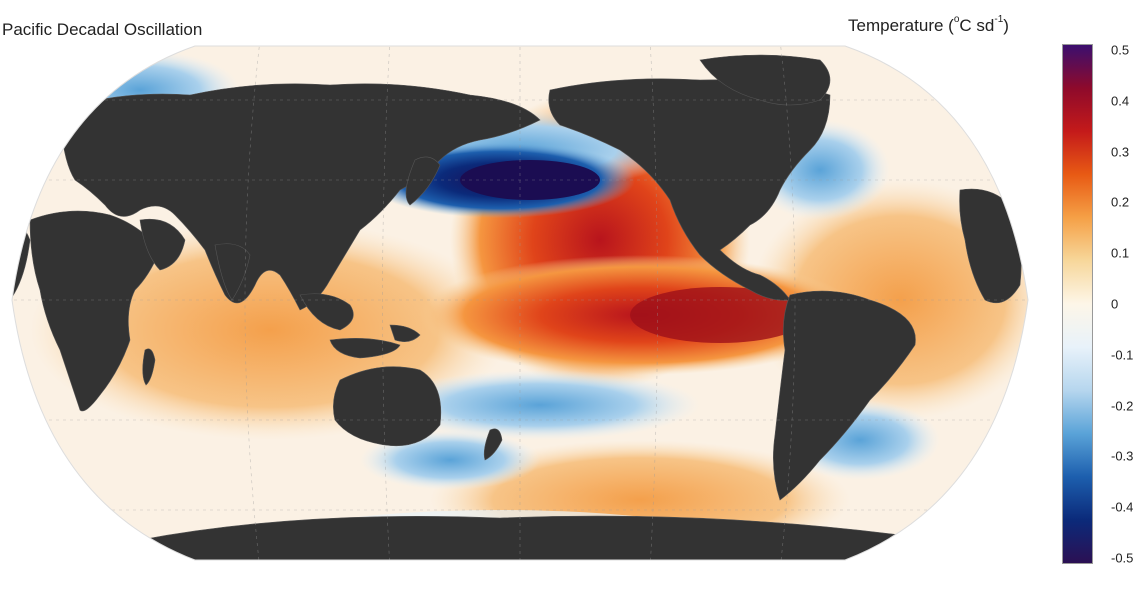 This screenshot has width=1140, height=615. What do you see at coordinates (901, 25) in the screenshot?
I see `units-prefix: Temperature (` at bounding box center [901, 25].